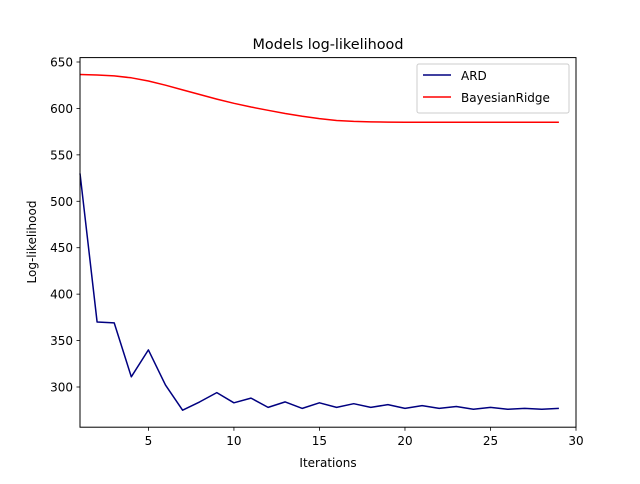  Describe the element at coordinates (474, 76) in the screenshot. I see `legend-label-ard: ARD` at that location.